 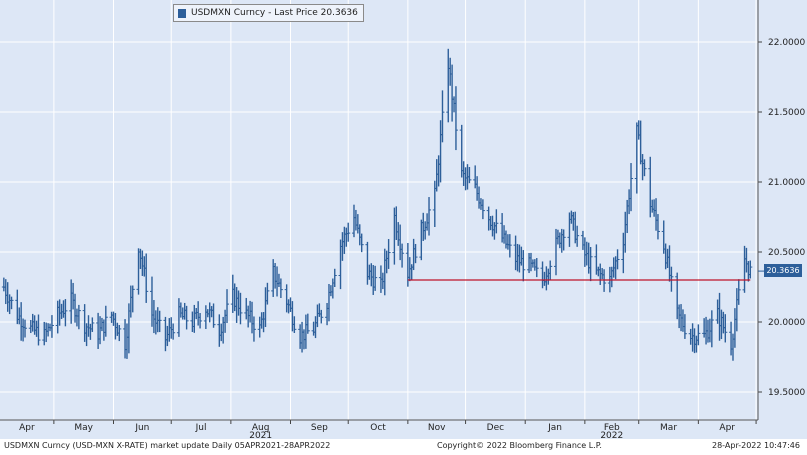 I want to click on x-year-label: 2021, so click(x=260, y=436).